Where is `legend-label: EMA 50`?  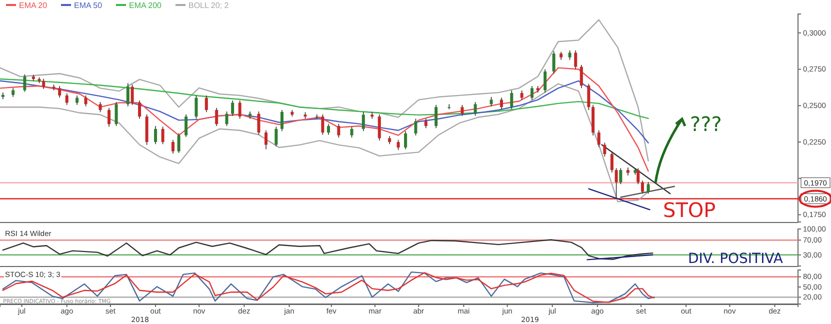 legend-label: EMA 50 is located at coordinates (88, 5).